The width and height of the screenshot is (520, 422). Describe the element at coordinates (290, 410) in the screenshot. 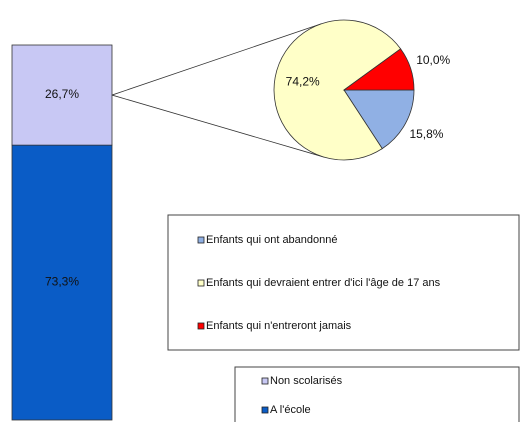

I see `legend-label: A l'école` at that location.